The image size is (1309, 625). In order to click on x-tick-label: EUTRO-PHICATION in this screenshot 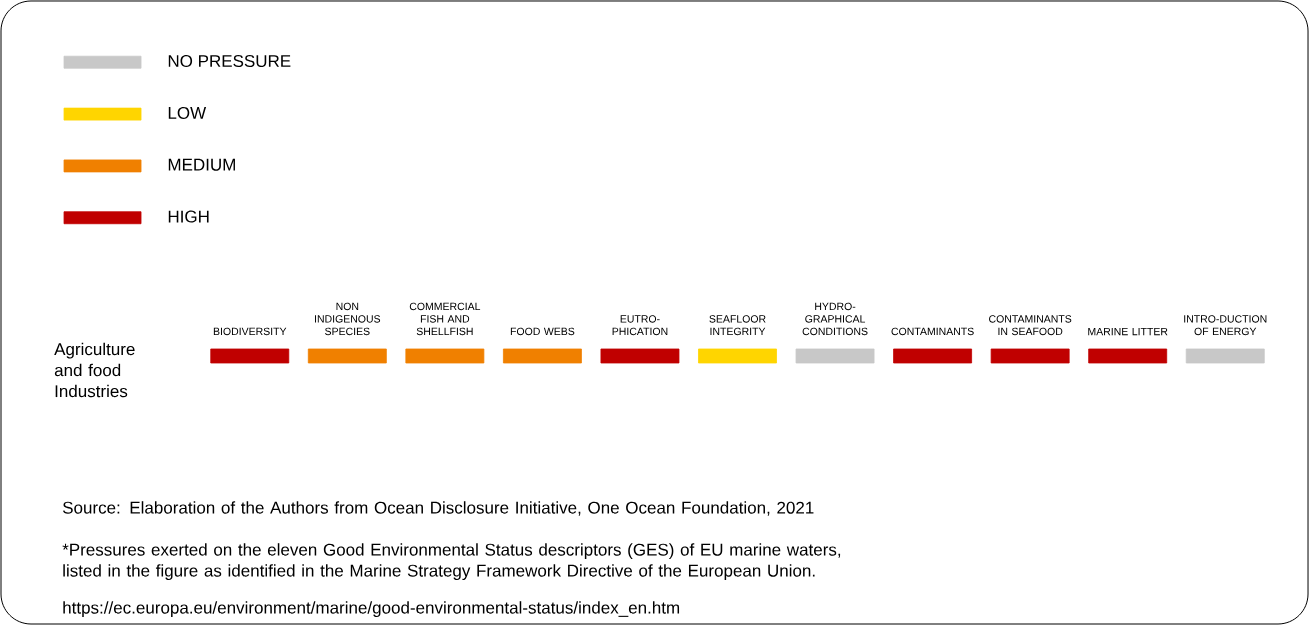, I will do `click(640, 325)`.